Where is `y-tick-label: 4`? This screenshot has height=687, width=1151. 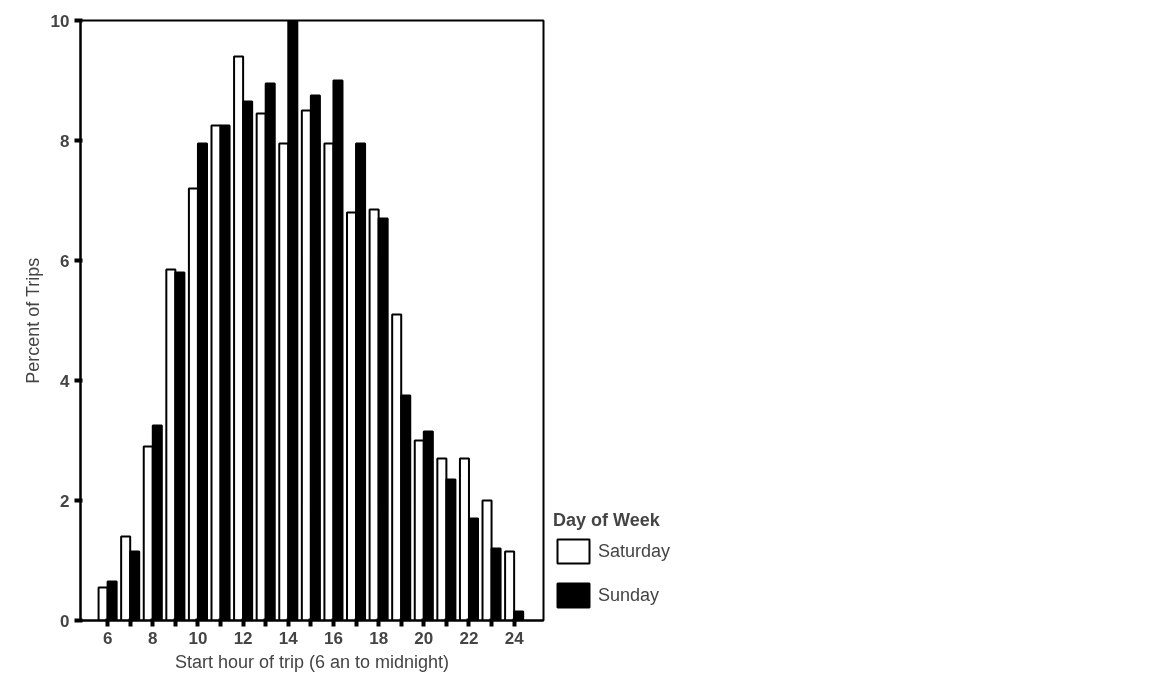 y-tick-label: 4 is located at coordinates (65, 381).